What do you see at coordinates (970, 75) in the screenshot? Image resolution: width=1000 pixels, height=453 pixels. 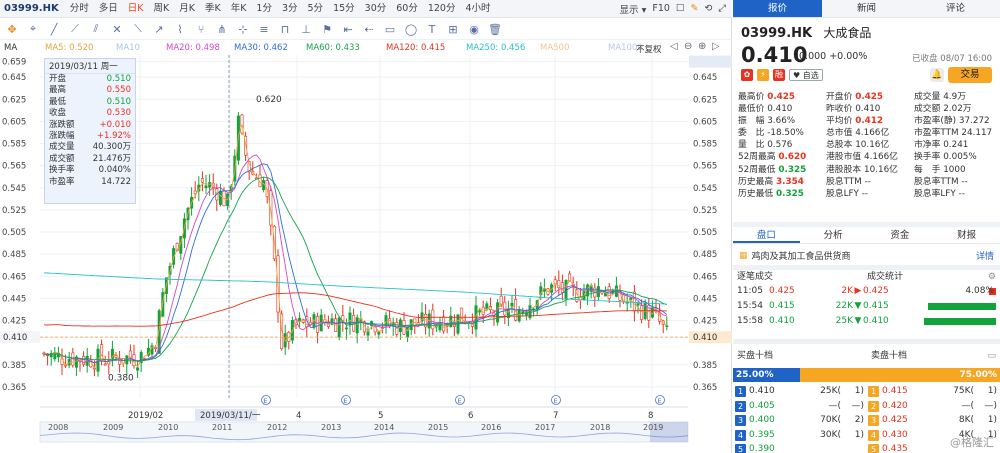 I see `trade-button: 交易` at bounding box center [970, 75].